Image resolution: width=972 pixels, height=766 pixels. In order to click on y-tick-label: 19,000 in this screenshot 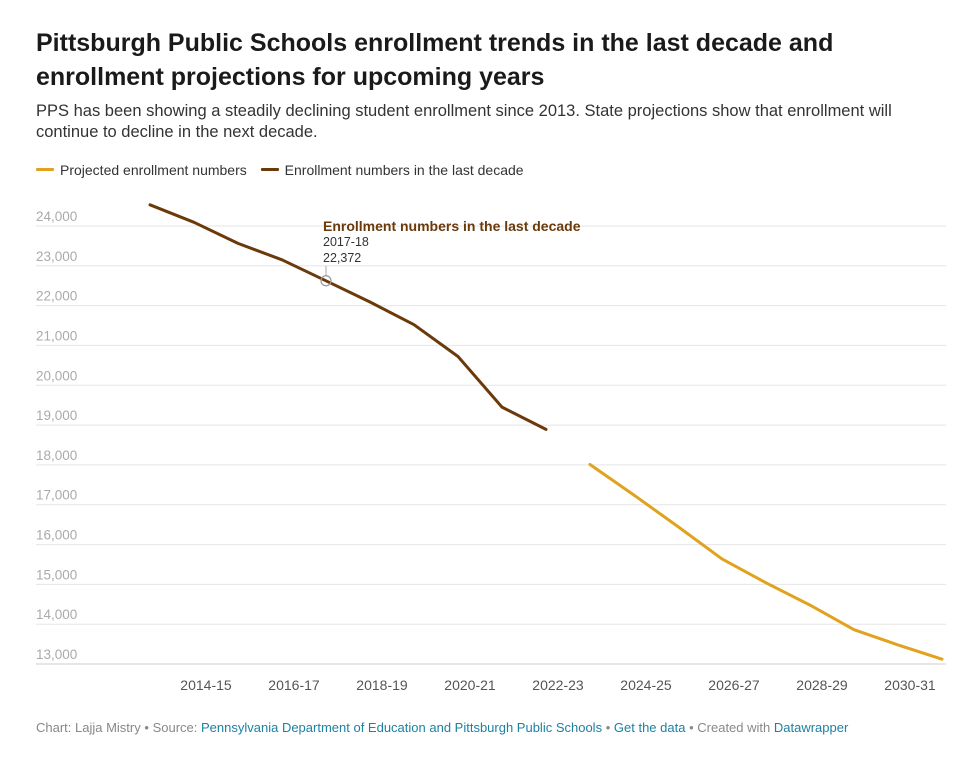, I will do `click(56, 415)`.